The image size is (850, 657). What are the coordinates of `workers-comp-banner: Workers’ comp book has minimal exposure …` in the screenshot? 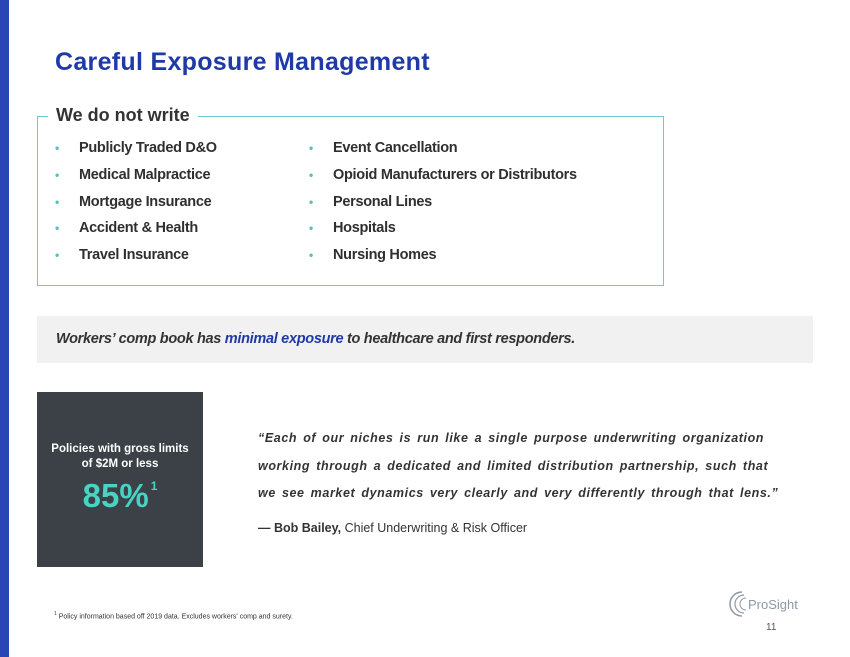 It's located at (425, 339).